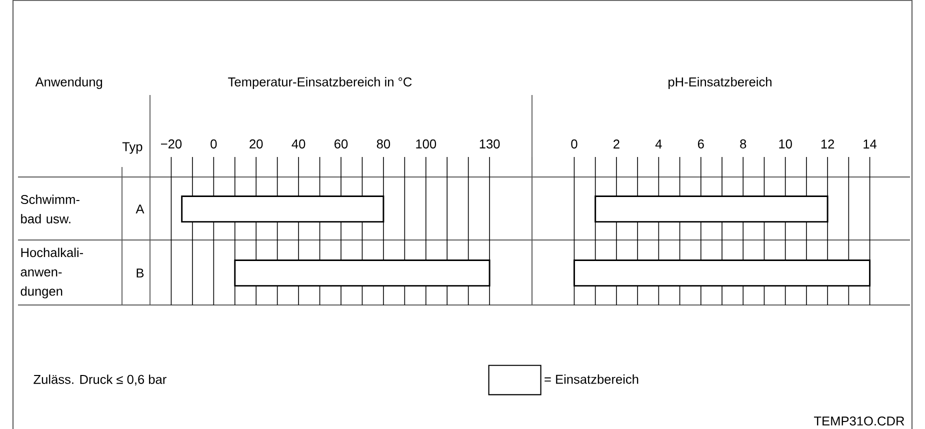  I want to click on x-tick-label: 40, so click(299, 143).